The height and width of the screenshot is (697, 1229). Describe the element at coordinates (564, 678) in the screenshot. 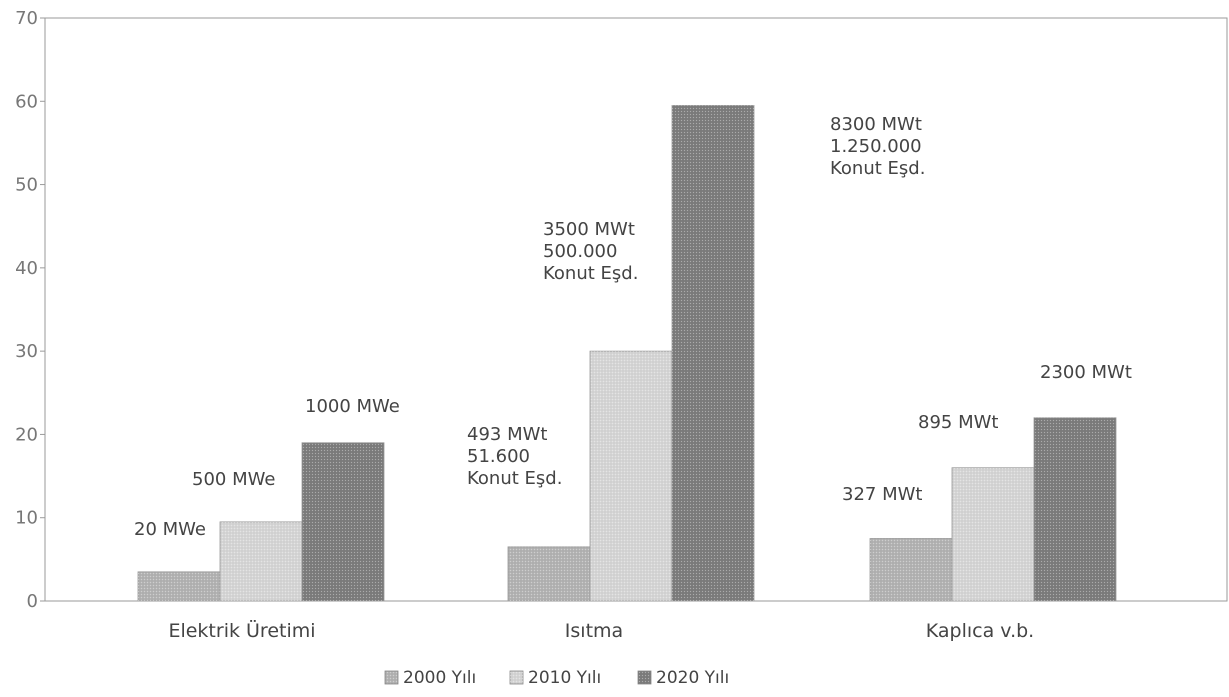

I see `legend-label: 2010 Yılı` at that location.